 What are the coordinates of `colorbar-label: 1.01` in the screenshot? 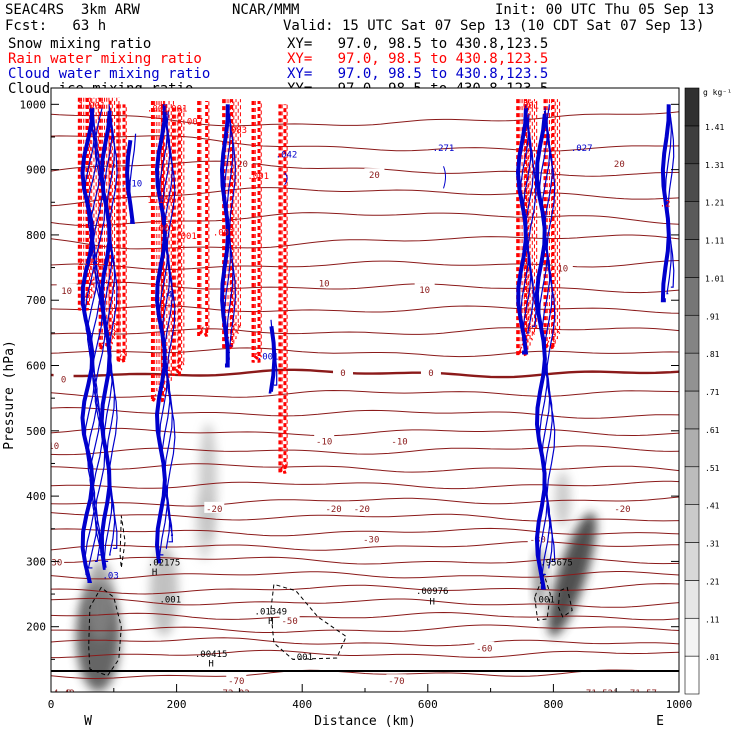 It's located at (714, 278).